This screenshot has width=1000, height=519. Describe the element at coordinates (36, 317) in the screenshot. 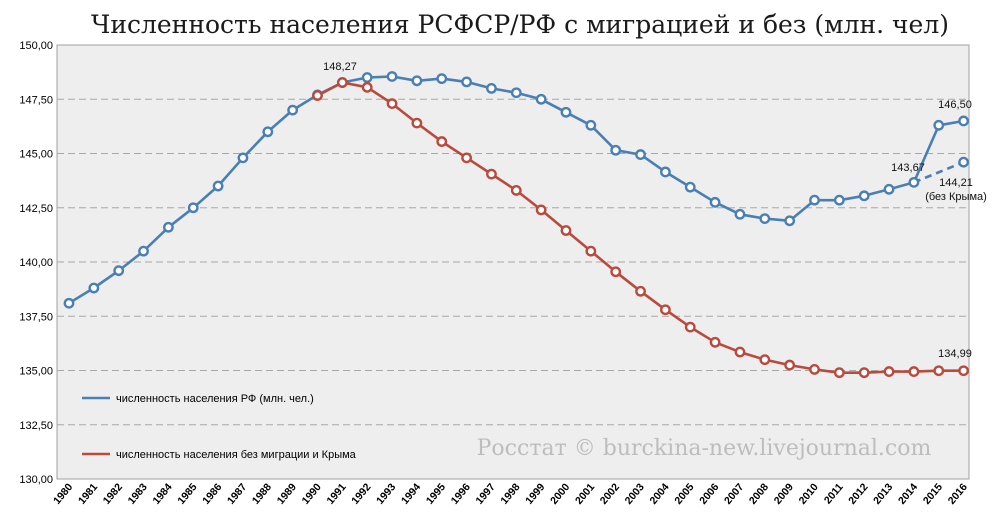

I see `y-tick-label: 137,50` at that location.